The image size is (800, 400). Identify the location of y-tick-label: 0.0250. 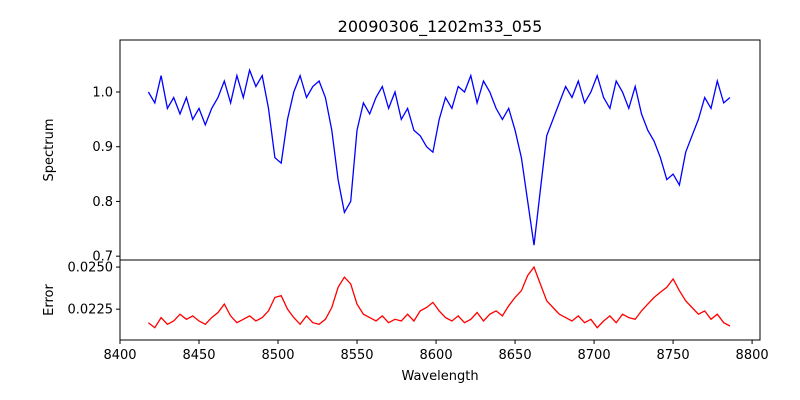
(91, 268).